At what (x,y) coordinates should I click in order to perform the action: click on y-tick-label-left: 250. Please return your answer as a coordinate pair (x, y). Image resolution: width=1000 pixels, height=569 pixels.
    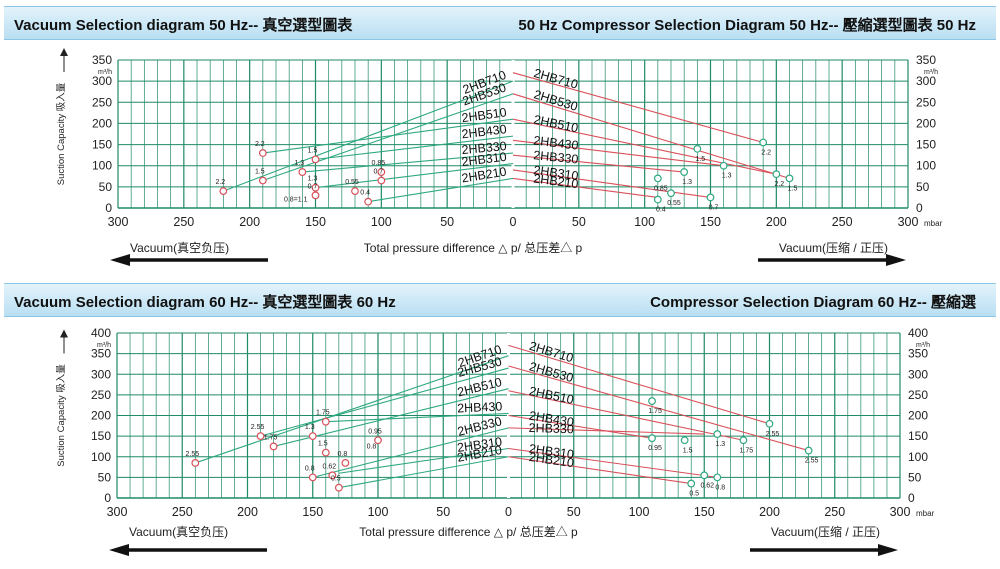
    Looking at the image, I should click on (101, 395).